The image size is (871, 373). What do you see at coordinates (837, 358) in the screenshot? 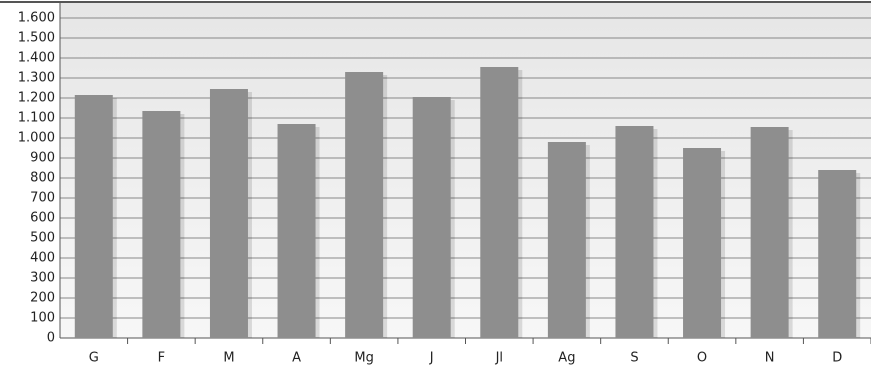
I see `x-tick-label: D` at bounding box center [837, 358].